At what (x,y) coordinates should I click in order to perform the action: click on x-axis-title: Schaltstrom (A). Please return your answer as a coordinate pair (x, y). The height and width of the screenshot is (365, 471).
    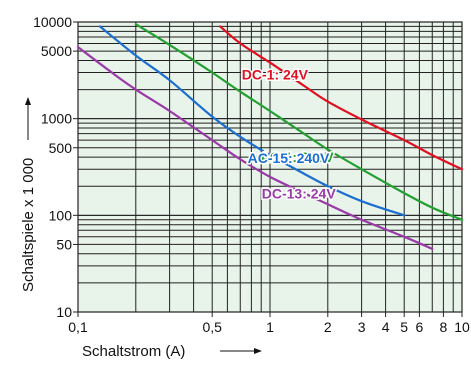
    Looking at the image, I should click on (133, 351).